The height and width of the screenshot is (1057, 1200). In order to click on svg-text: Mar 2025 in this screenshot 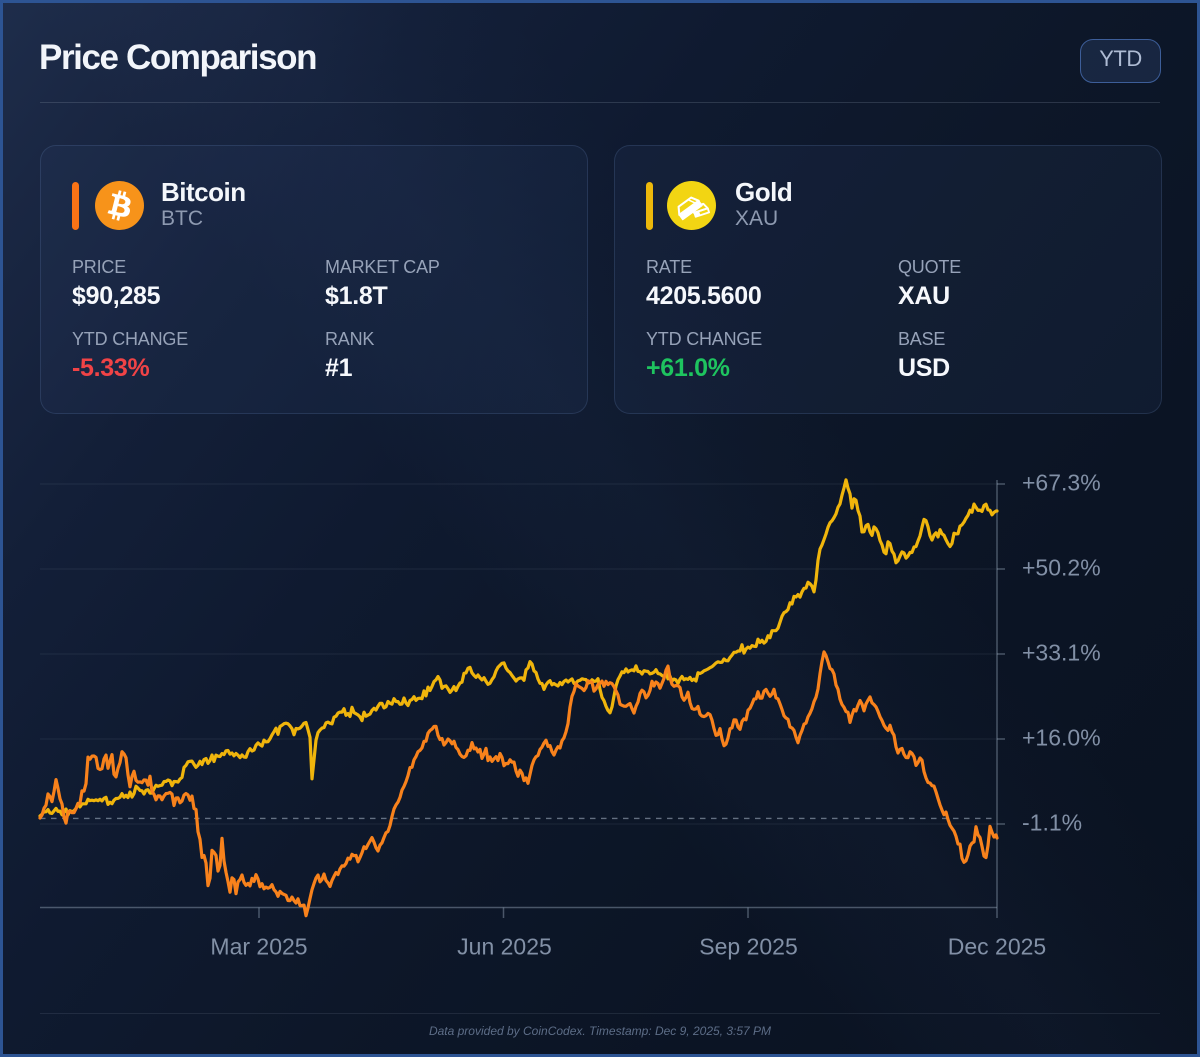, I will do `click(258, 947)`.